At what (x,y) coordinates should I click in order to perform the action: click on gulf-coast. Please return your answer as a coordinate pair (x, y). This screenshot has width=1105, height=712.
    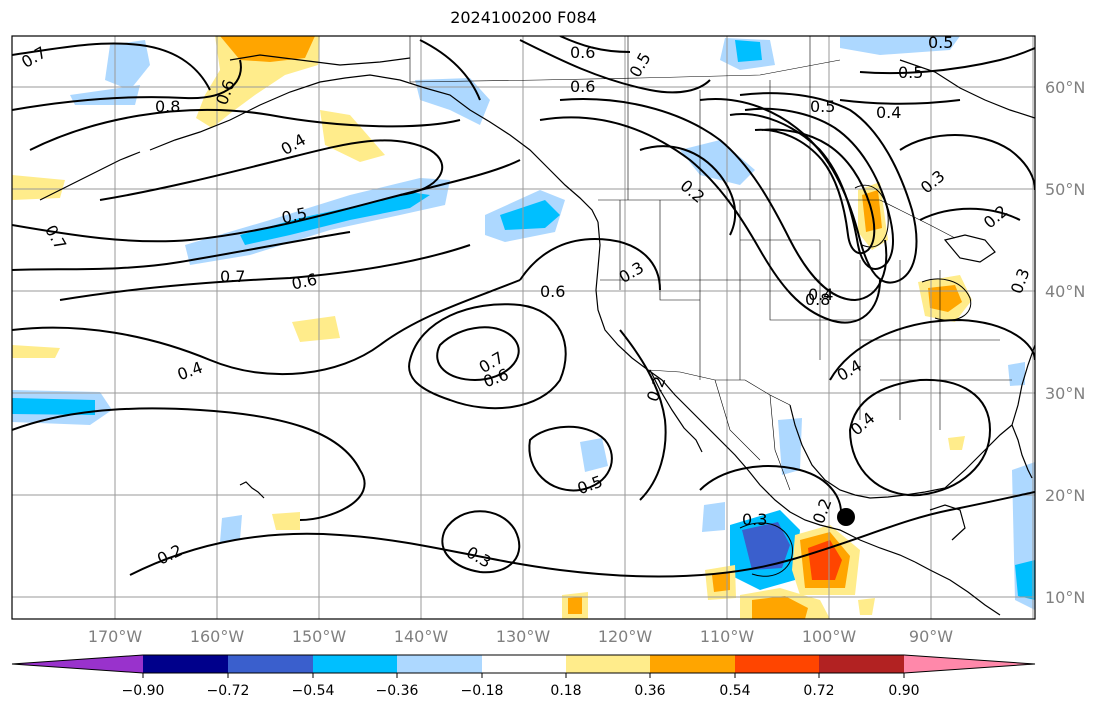
    Looking at the image, I should click on (901, 451).